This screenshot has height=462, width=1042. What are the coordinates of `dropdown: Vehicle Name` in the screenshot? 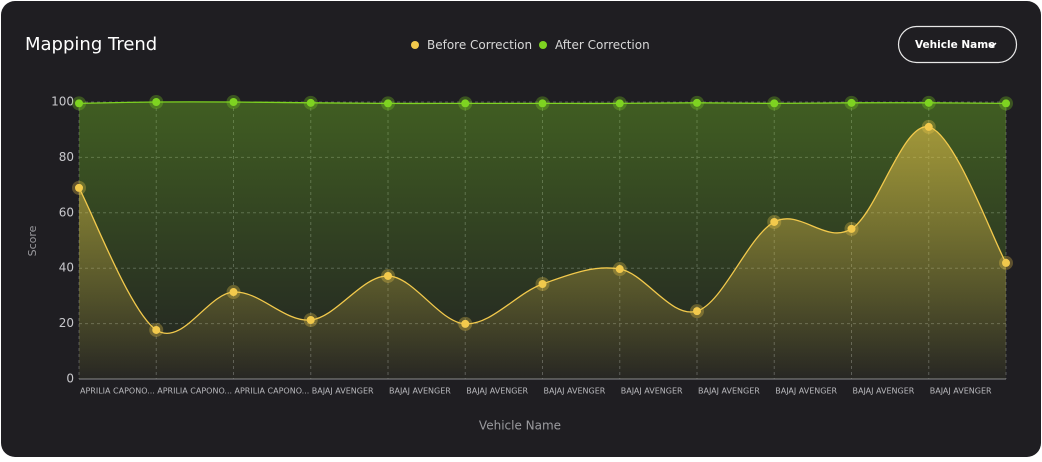 It's located at (957, 44).